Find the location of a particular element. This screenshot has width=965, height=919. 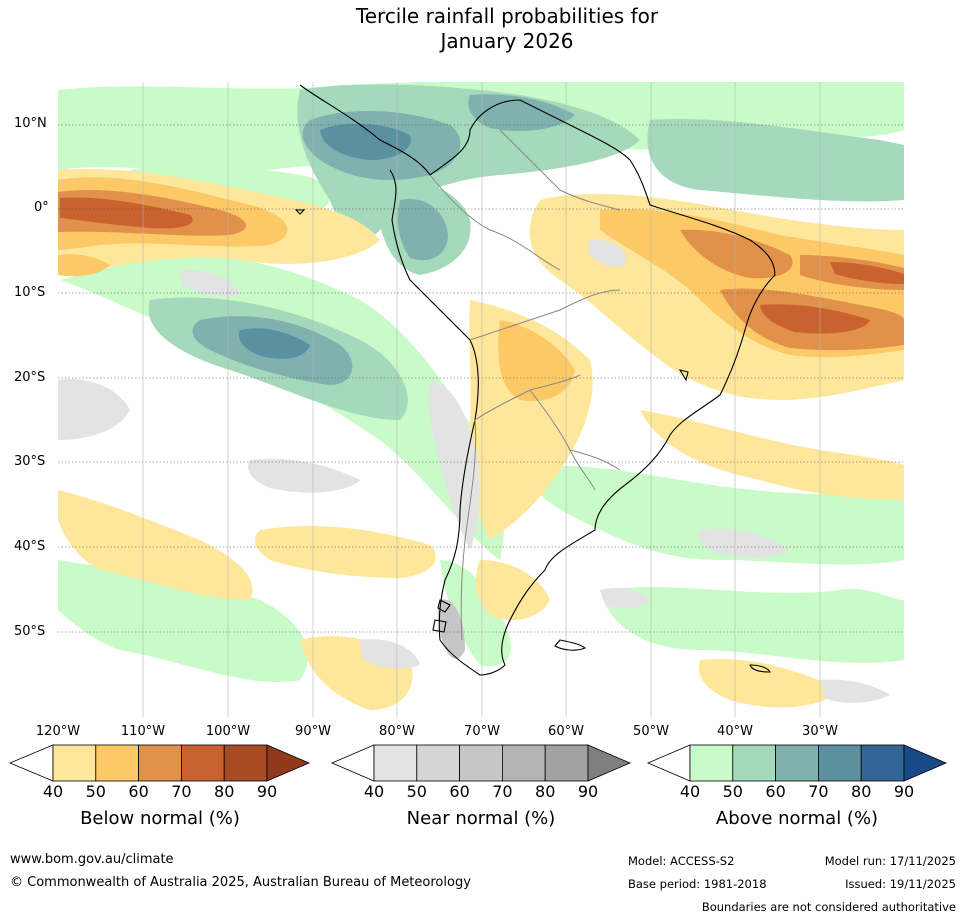

lat-label-20s: 20°S is located at coordinates (30, 377).